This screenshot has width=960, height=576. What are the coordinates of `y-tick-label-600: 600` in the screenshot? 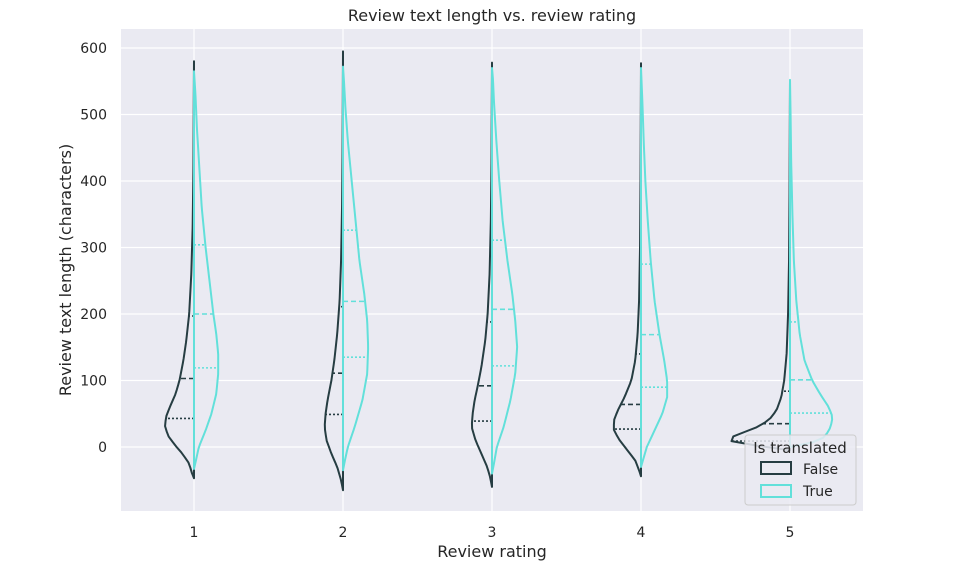 It's located at (93, 49).